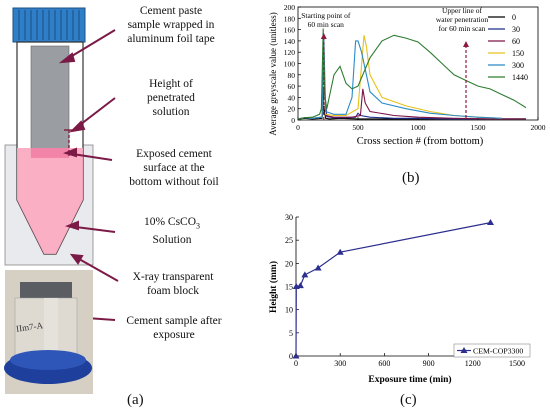  Describe the element at coordinates (538, 127) in the screenshot. I see `chart-b-xtick-label: 2000` at that location.